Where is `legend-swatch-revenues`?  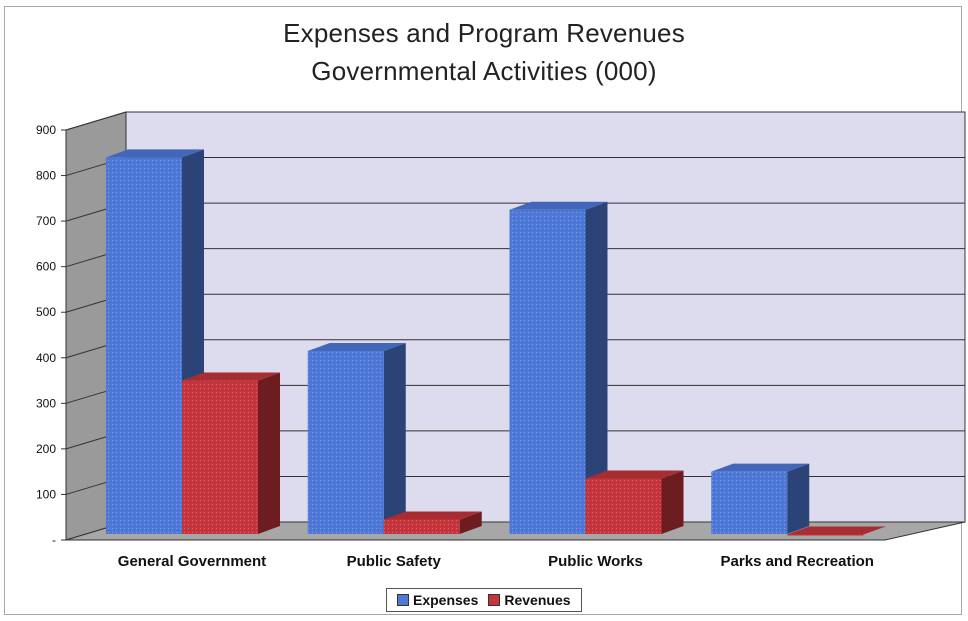
legend-swatch-revenues is located at coordinates (494, 600).